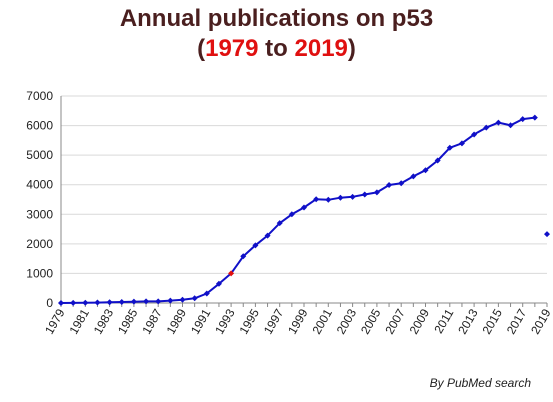 Image resolution: width=553 pixels, height=402 pixels. I want to click on x-tick-label: 2013, so click(468, 321).